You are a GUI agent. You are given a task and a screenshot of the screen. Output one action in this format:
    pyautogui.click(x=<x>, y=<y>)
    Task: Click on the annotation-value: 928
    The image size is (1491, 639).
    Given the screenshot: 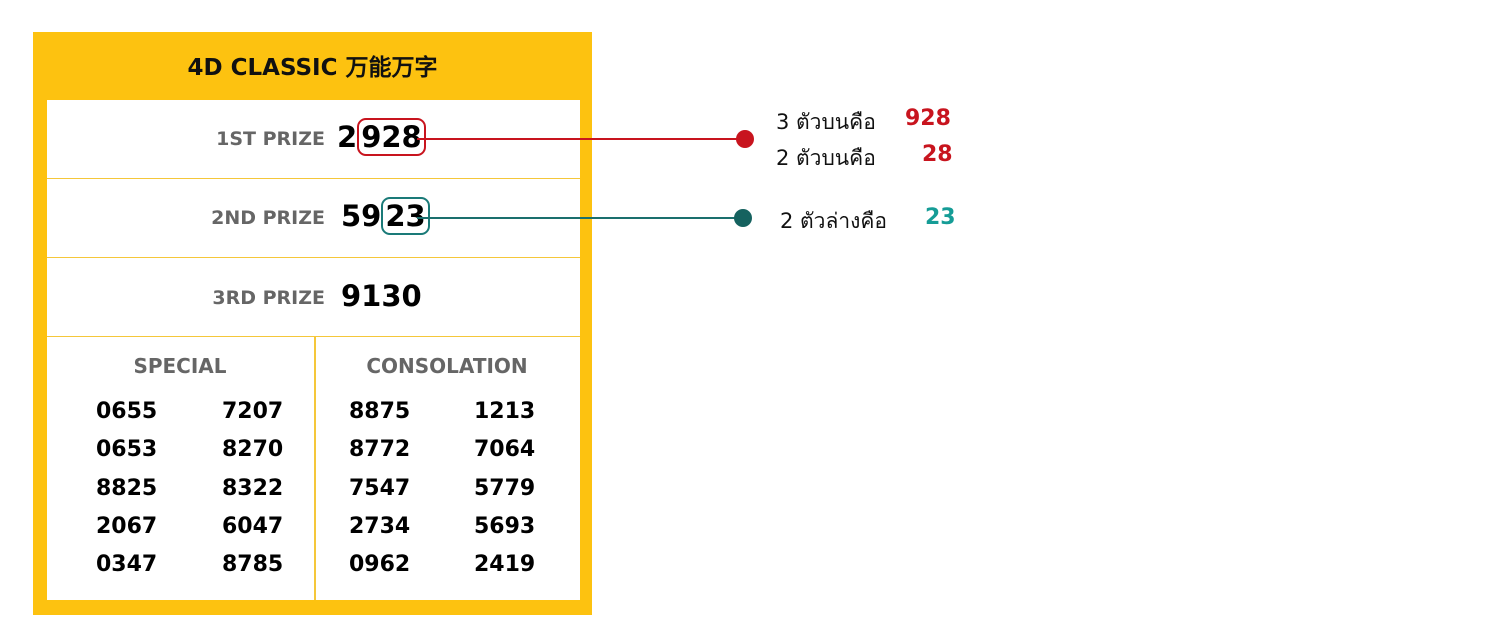 What is the action you would take?
    pyautogui.click(x=928, y=118)
    